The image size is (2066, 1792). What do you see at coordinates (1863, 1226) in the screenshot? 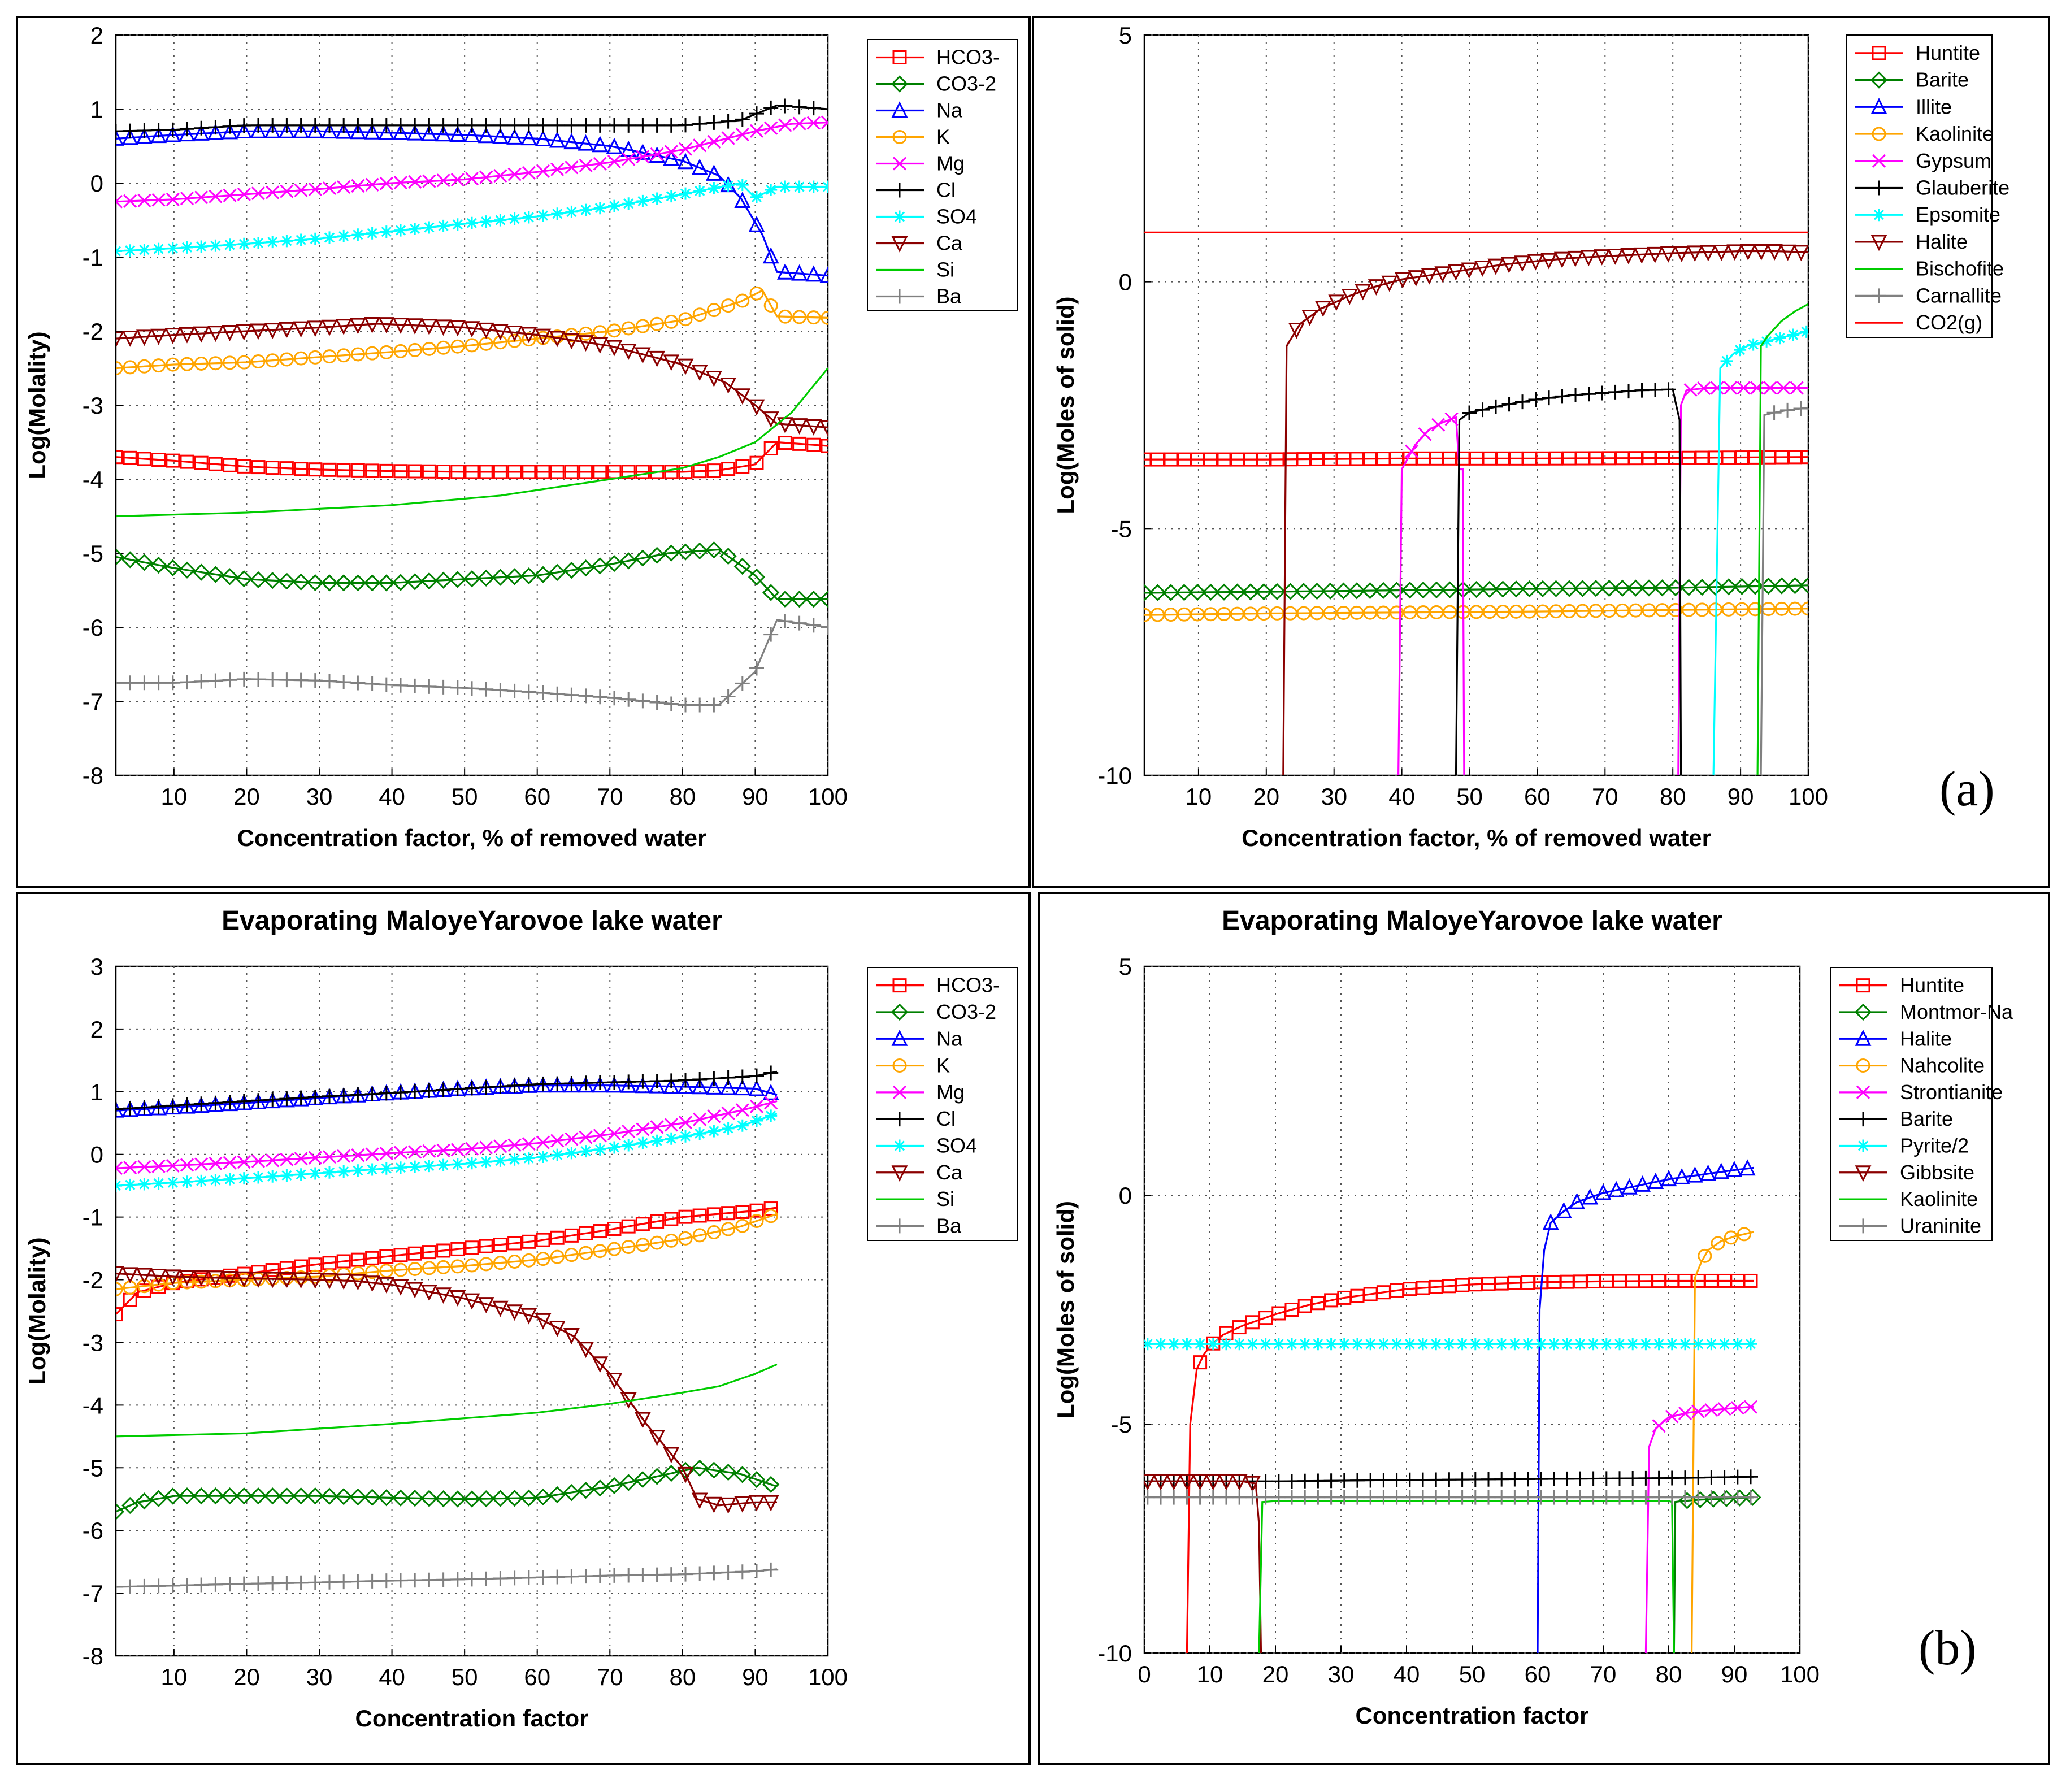
I see `legend-marker-uraninite` at bounding box center [1863, 1226].